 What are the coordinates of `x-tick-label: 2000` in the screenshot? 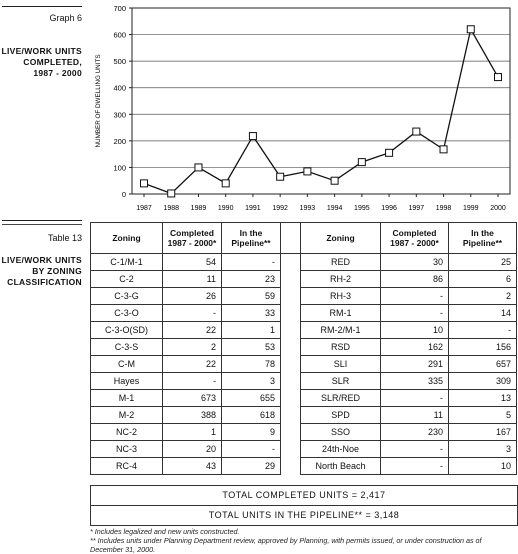 It's located at (498, 208).